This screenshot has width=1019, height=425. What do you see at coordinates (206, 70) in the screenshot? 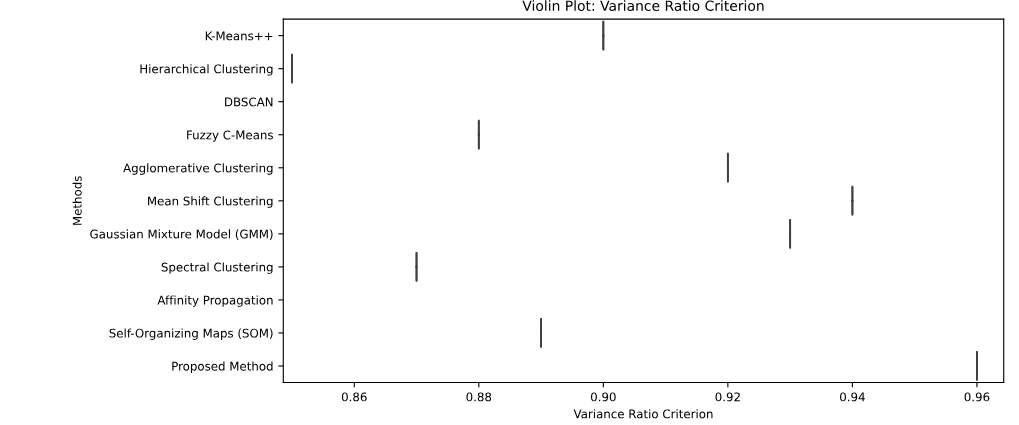
I see `y-tick-label: Hierarchical Clustering` at bounding box center [206, 70].